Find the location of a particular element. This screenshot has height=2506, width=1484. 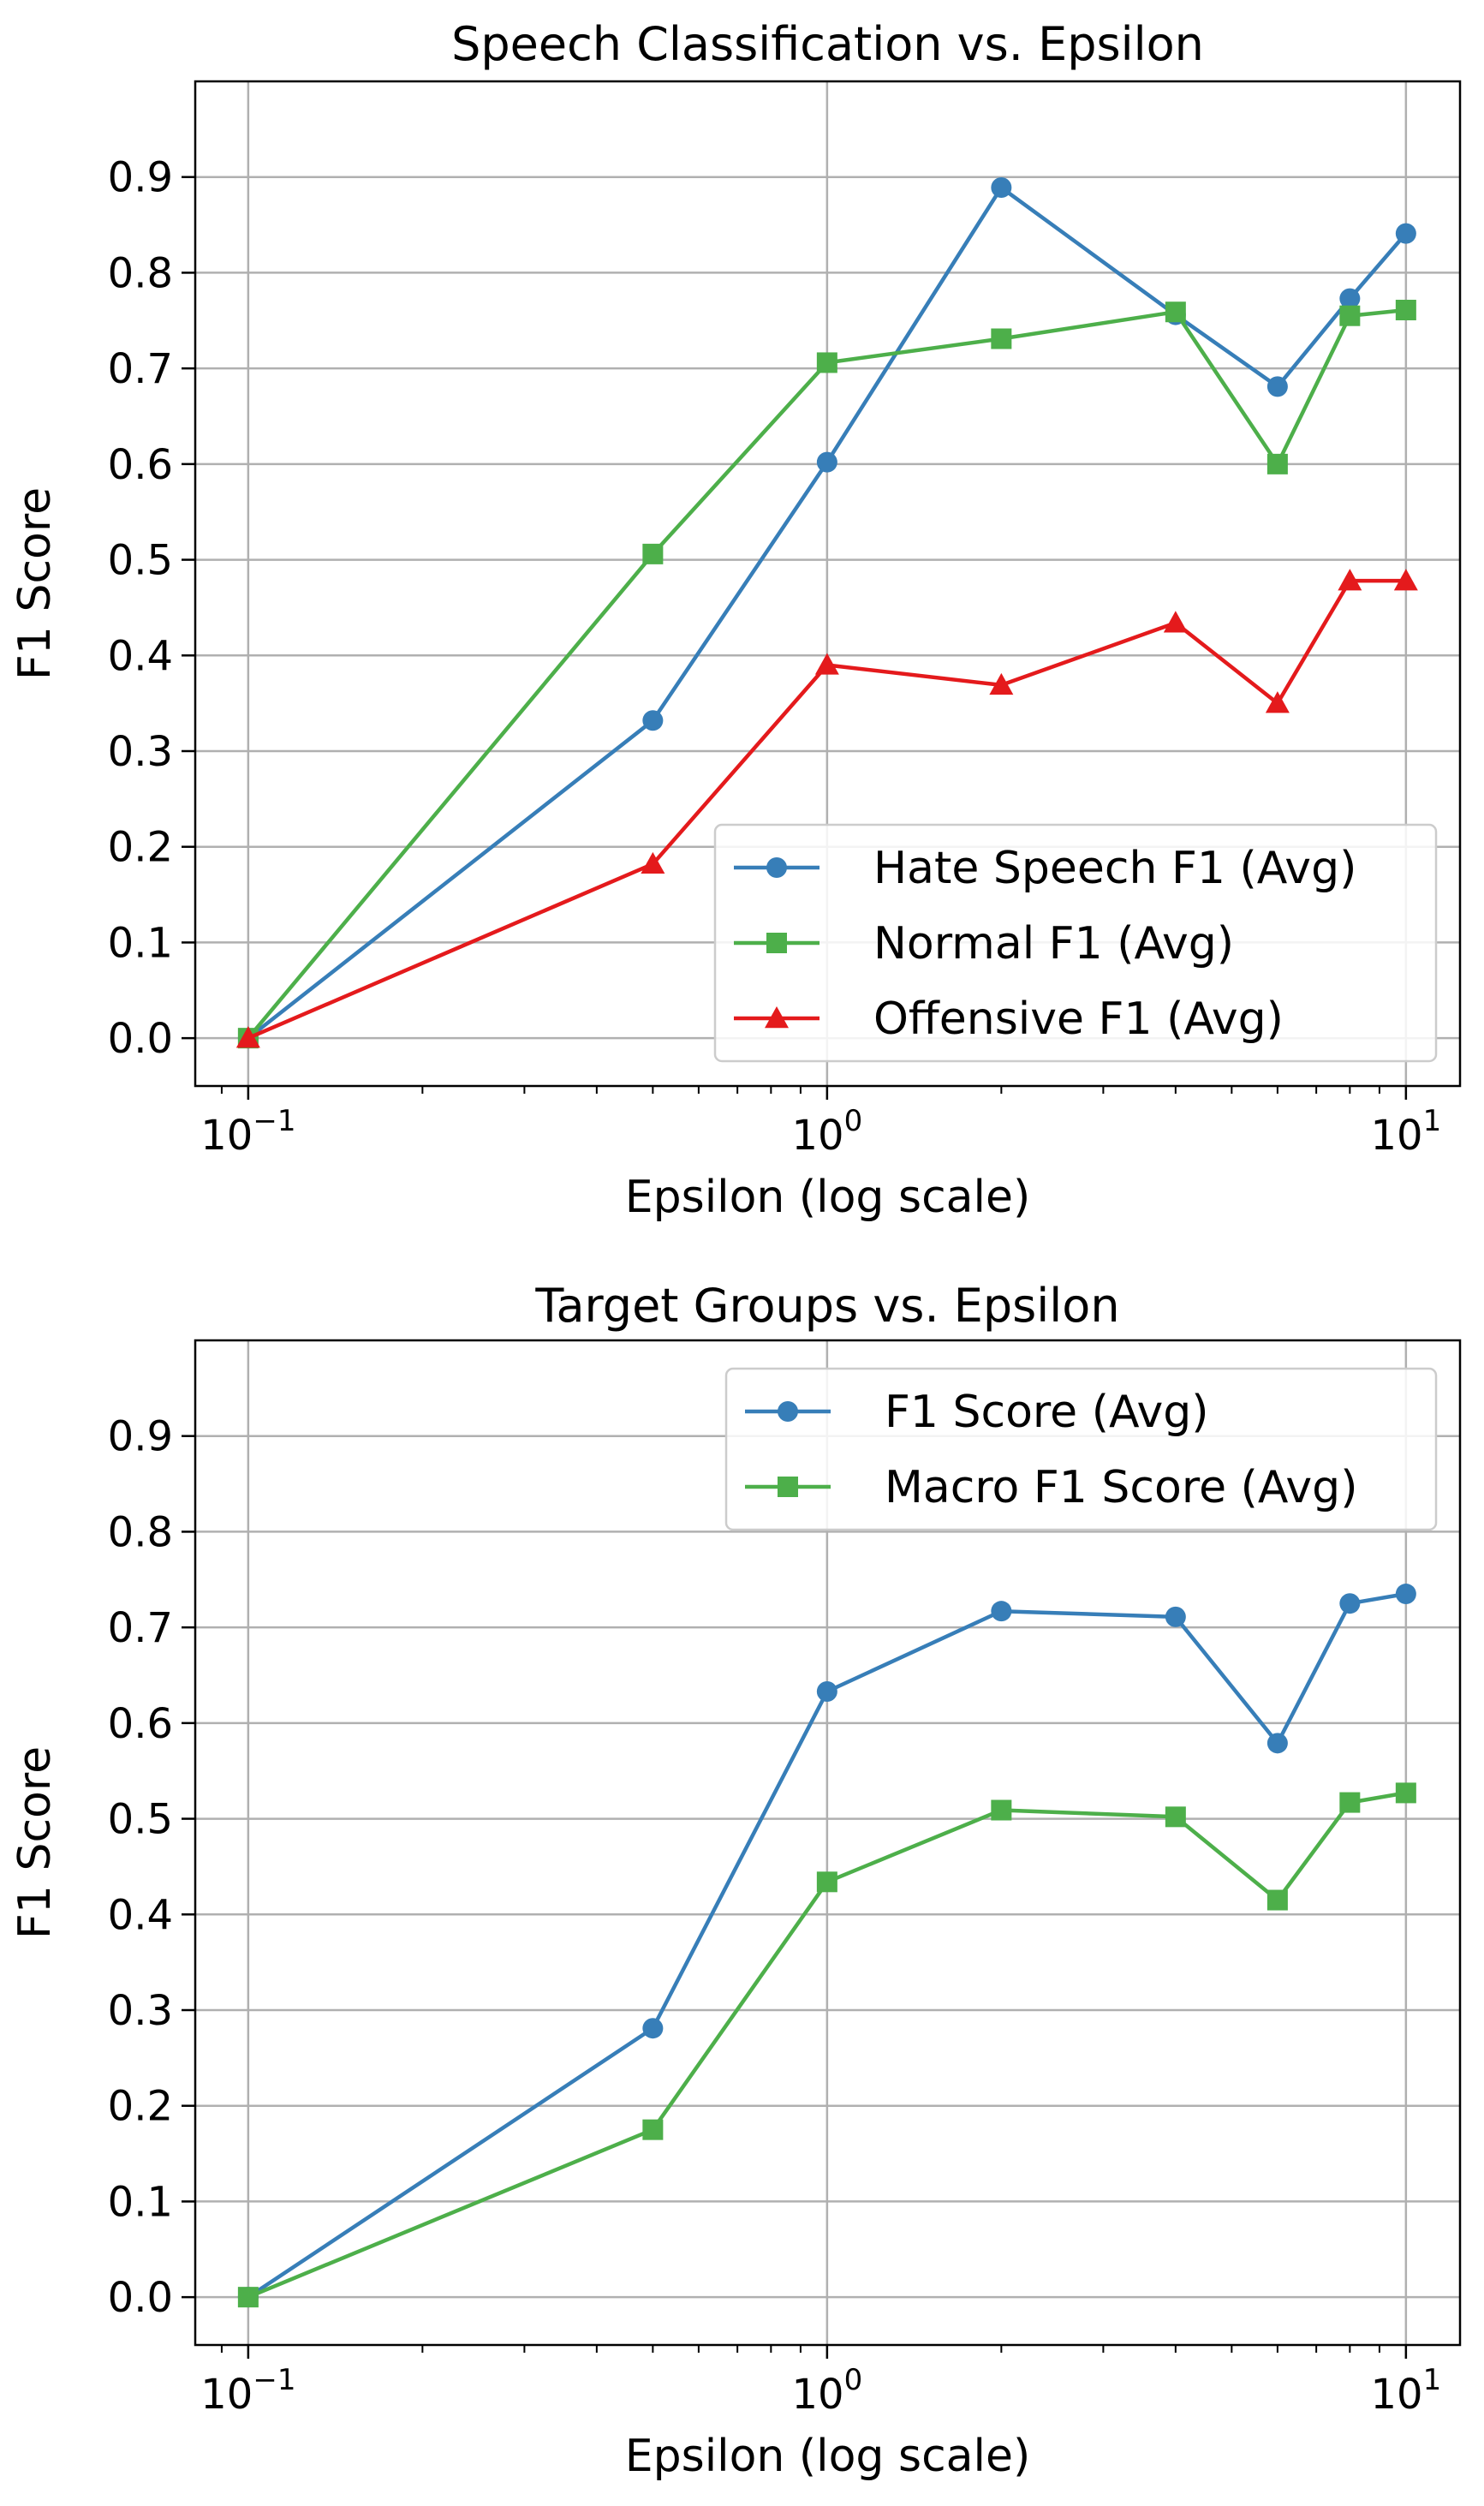

x-tick-label: 10⁰ is located at coordinates (827, 1132).